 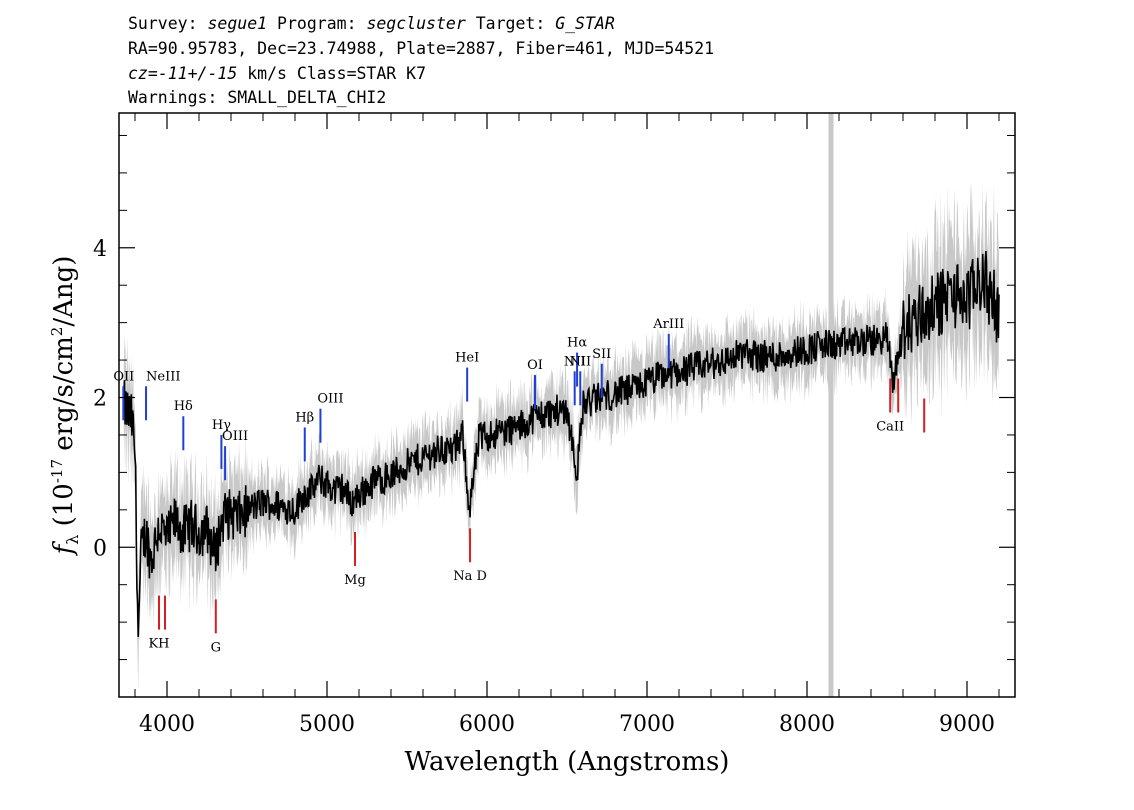 I want to click on line-marker-label: SII, so click(x=601, y=354).